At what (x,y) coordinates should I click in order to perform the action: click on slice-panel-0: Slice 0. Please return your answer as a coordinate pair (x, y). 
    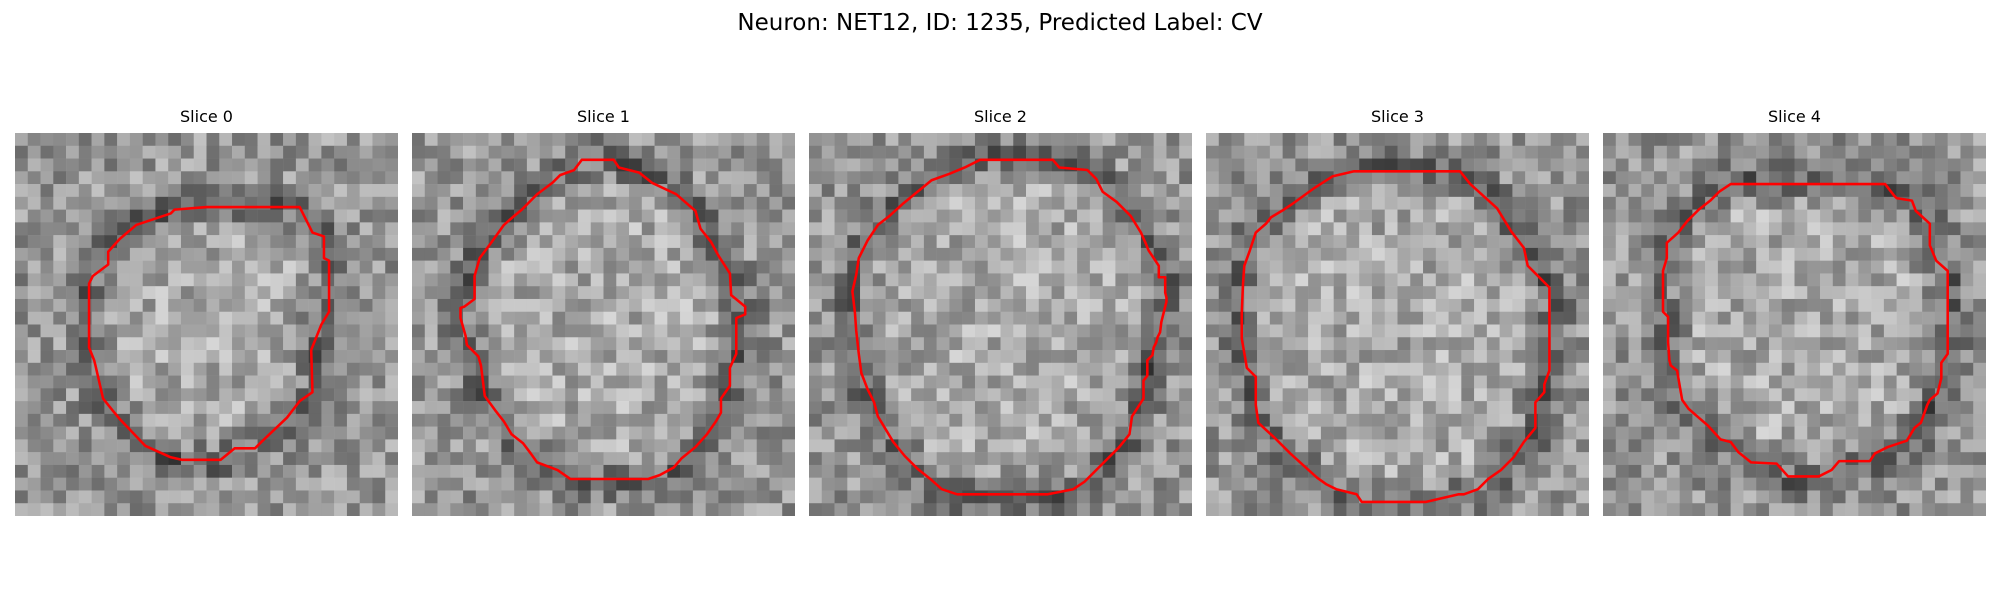
    Looking at the image, I should click on (206, 310).